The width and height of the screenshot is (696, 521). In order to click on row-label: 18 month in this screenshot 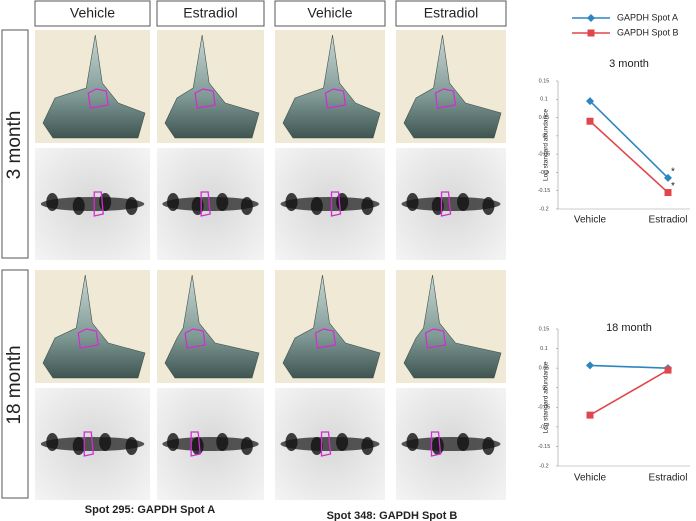, I will do `click(14, 384)`.